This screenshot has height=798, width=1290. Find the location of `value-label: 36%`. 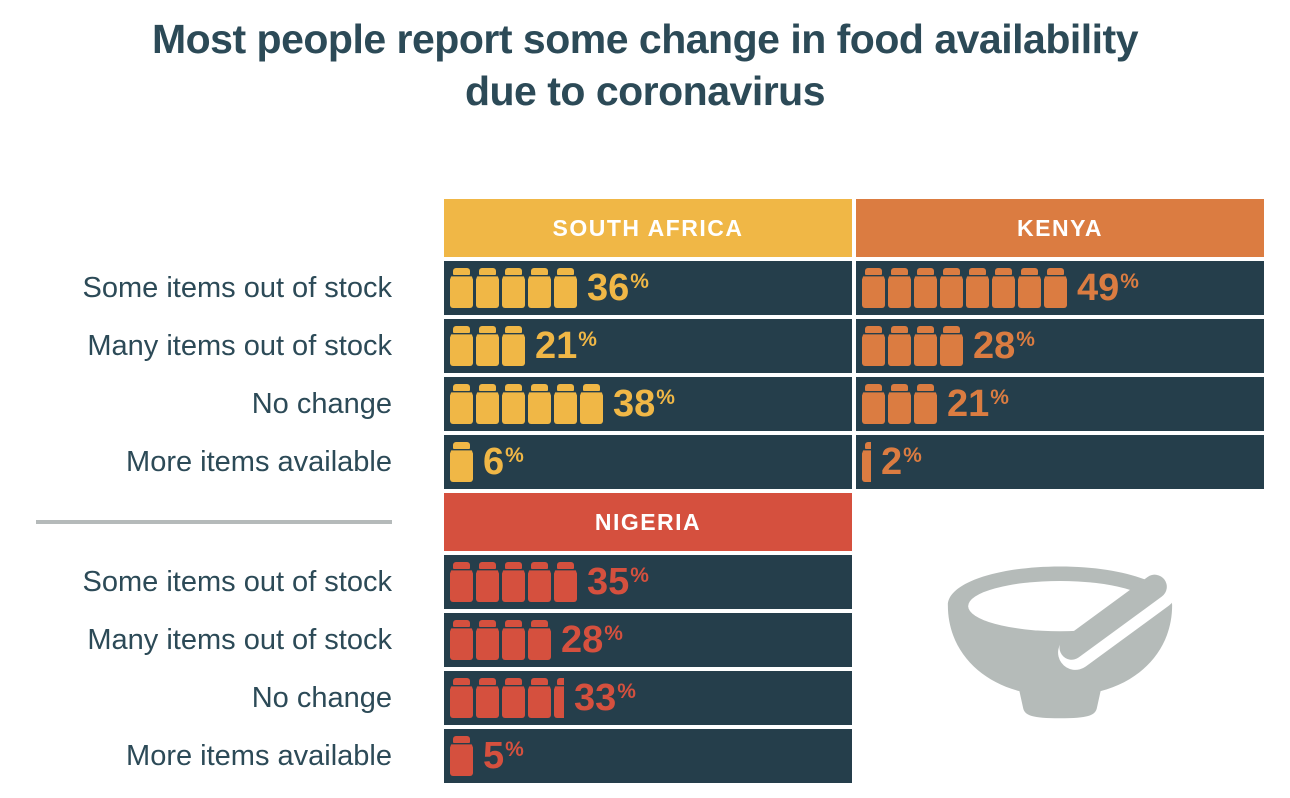

value-label: 36% is located at coordinates (618, 288).